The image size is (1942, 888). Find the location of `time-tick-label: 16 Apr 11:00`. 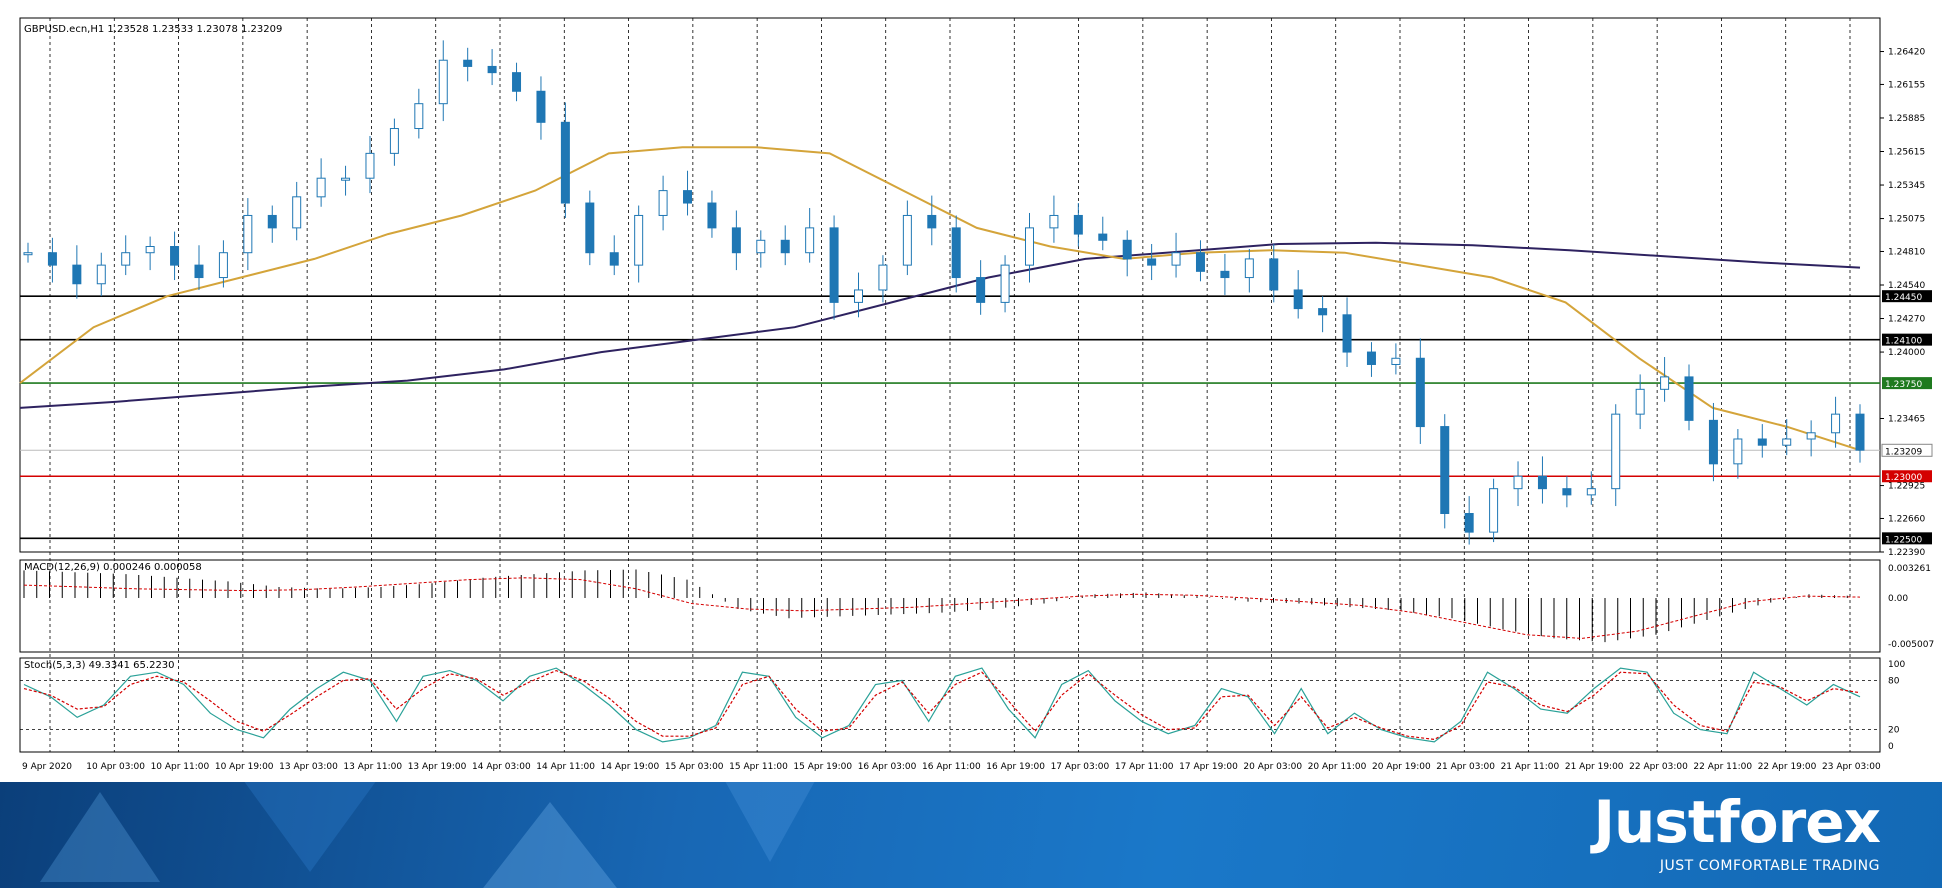

time-tick-label: 16 Apr 11:00 is located at coordinates (951, 767).